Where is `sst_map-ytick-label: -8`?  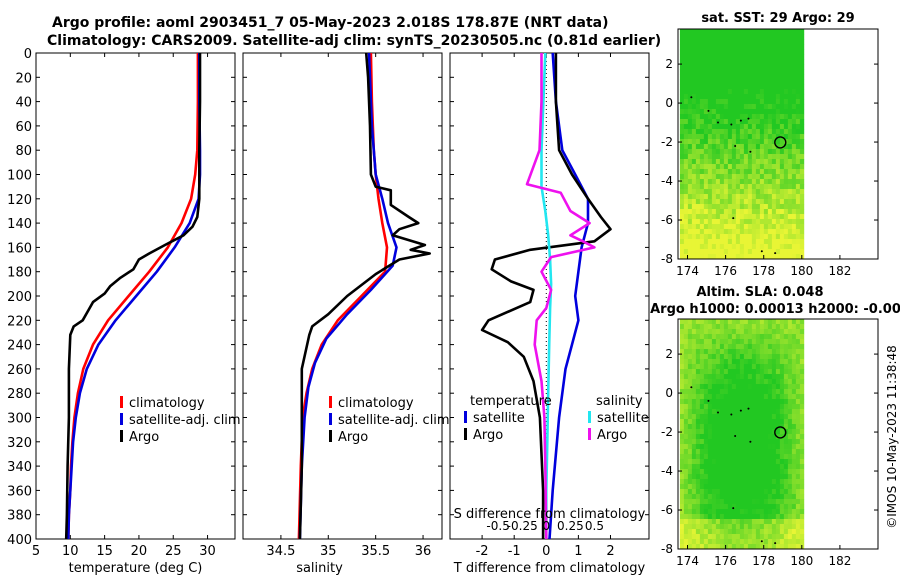 sst_map-ytick-label: -8 is located at coordinates (667, 259).